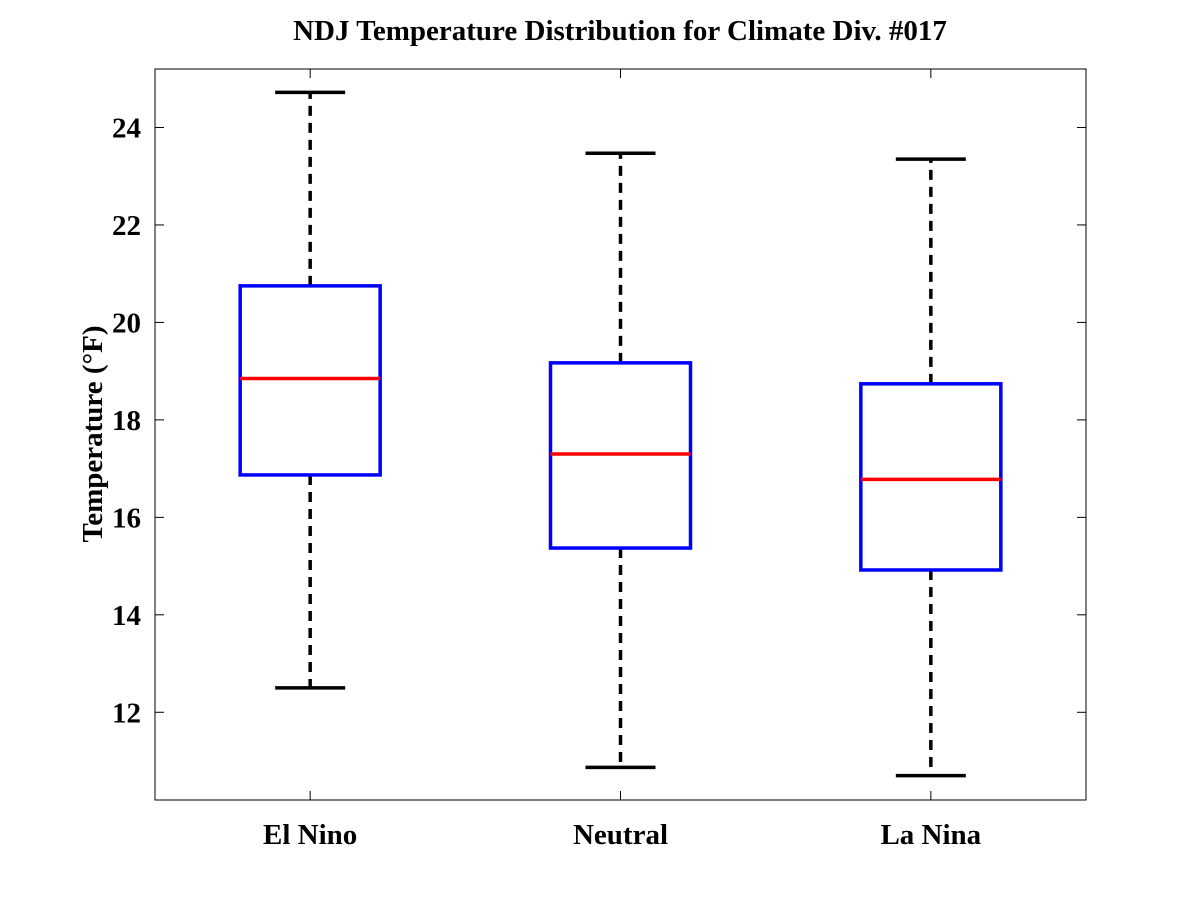  What do you see at coordinates (126, 323) in the screenshot?
I see `y-tick-label: 20` at bounding box center [126, 323].